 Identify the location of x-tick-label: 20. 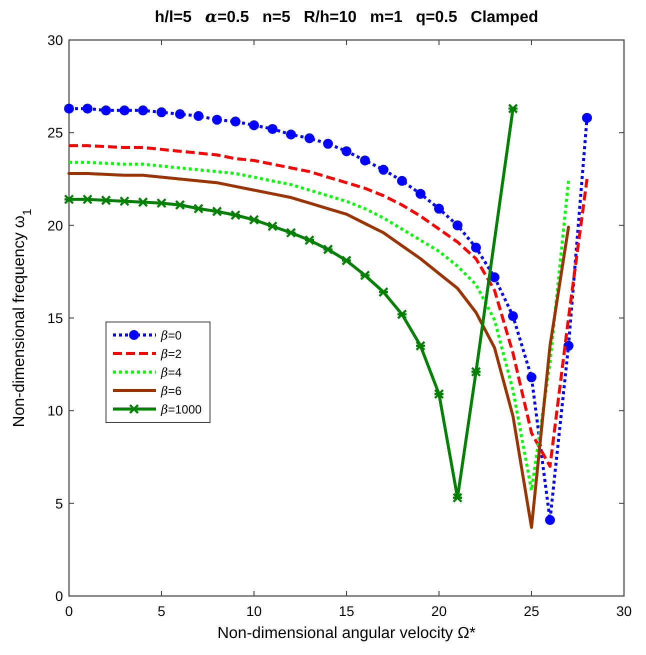
(439, 611).